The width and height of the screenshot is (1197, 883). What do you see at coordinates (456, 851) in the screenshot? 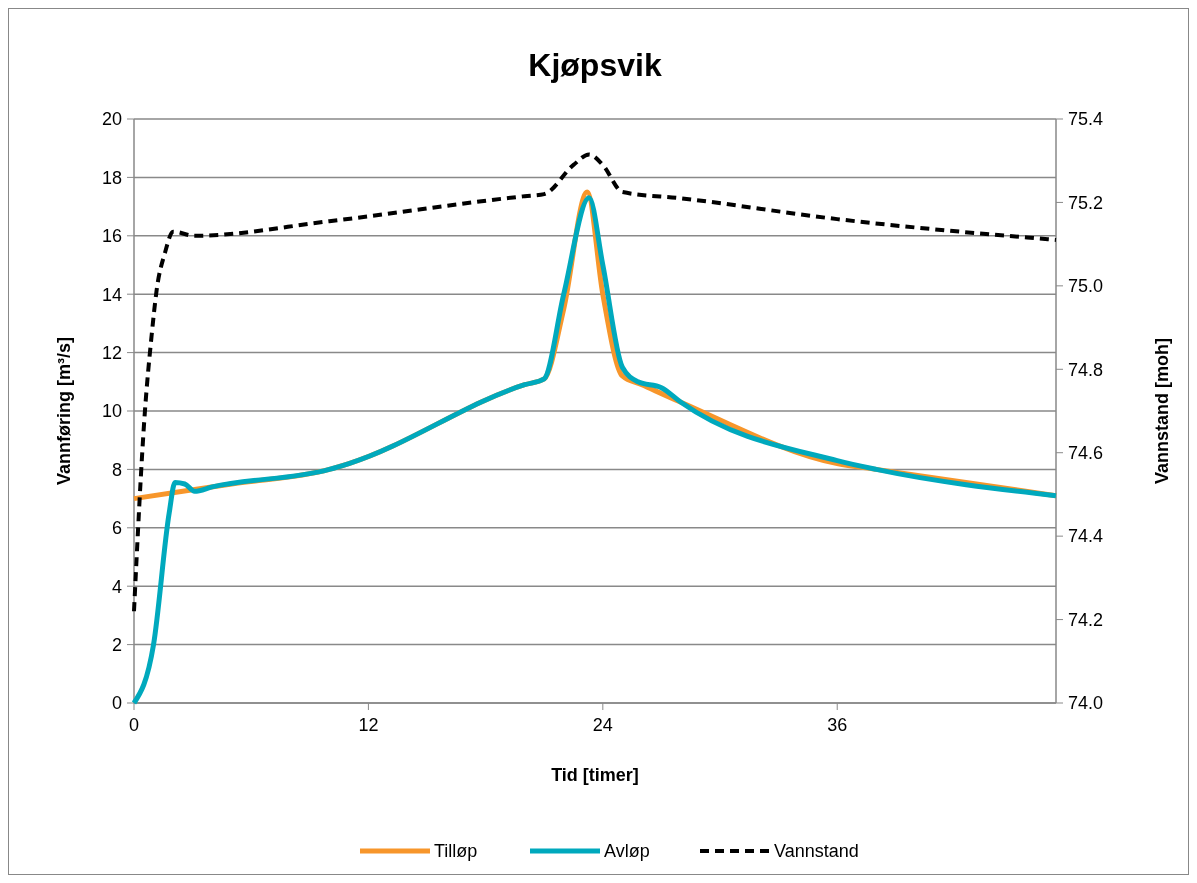
I see `legend-label: Tilløp` at bounding box center [456, 851].